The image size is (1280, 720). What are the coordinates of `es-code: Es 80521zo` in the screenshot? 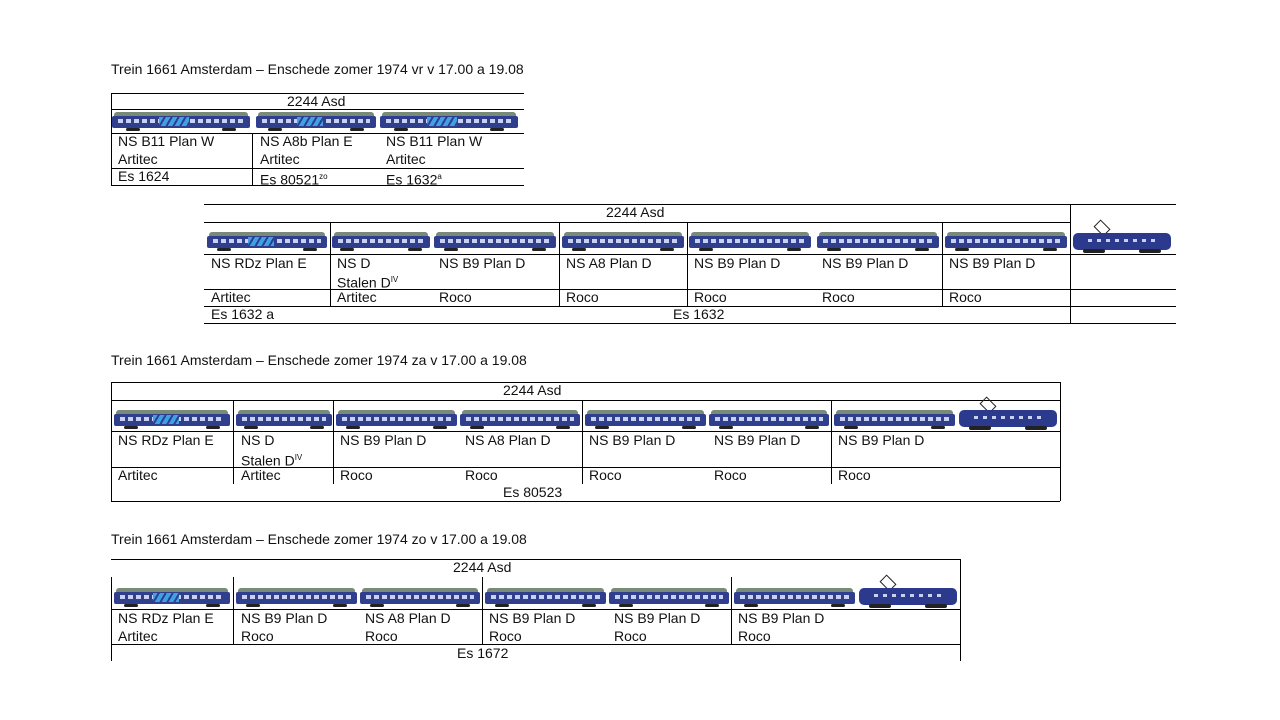 It's located at (294, 179).